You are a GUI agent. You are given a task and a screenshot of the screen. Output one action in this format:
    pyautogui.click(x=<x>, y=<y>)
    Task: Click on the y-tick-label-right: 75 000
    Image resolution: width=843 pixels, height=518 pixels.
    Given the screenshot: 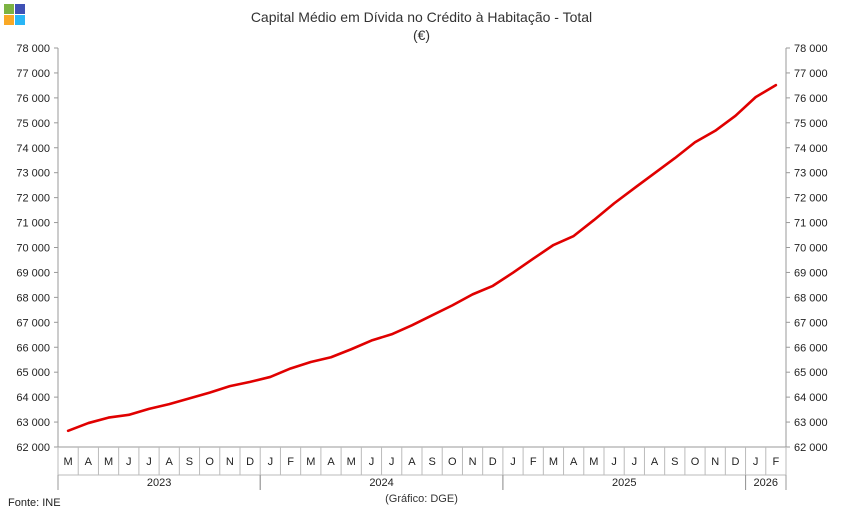 What is the action you would take?
    pyautogui.click(x=811, y=124)
    